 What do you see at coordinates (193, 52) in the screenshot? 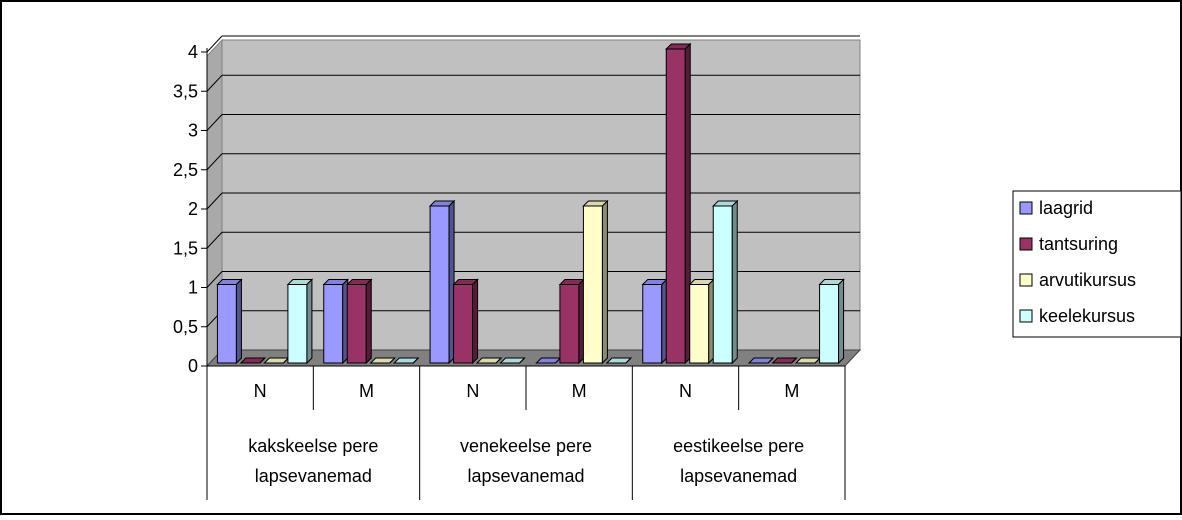
I see `y-tick-label: 4` at bounding box center [193, 52].